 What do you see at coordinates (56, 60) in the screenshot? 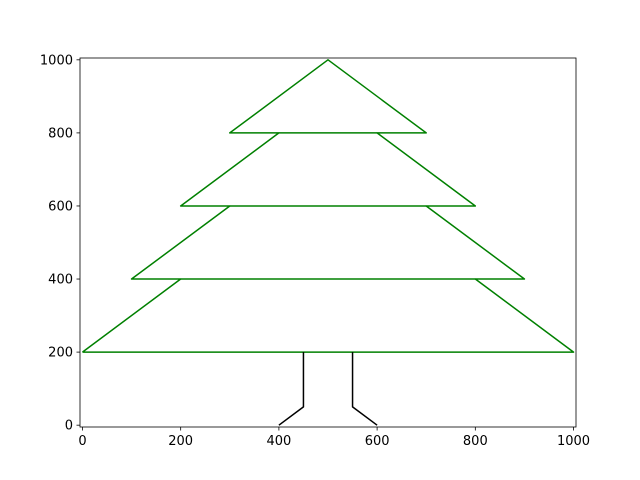
I see `y-tick-label: 1000` at bounding box center [56, 60].